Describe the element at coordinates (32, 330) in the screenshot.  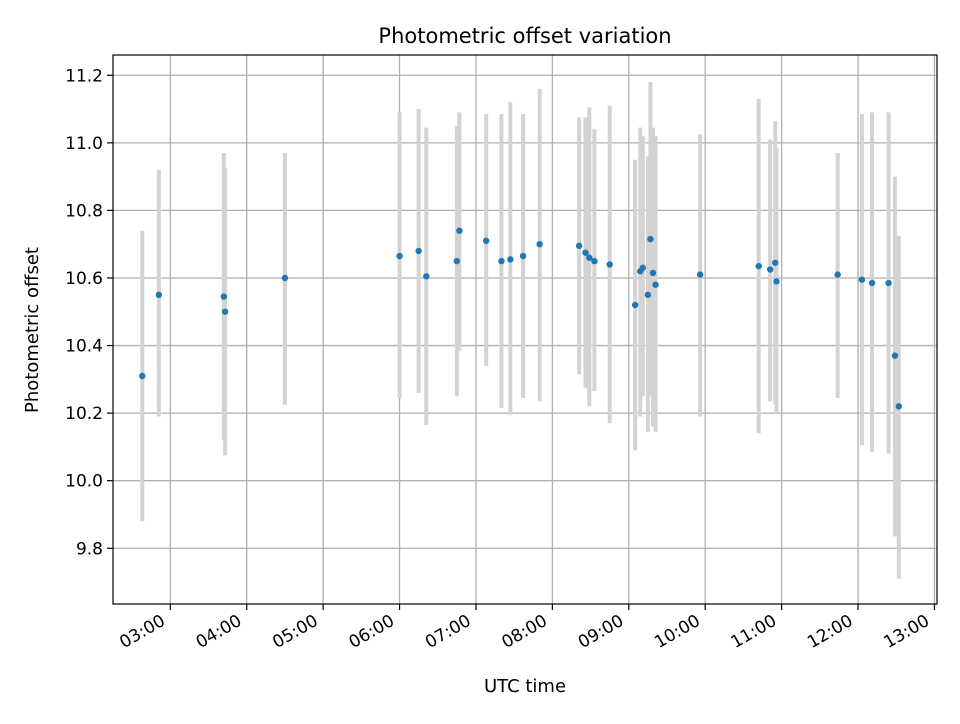
I see `y-axis-label: Photometric offset` at that location.